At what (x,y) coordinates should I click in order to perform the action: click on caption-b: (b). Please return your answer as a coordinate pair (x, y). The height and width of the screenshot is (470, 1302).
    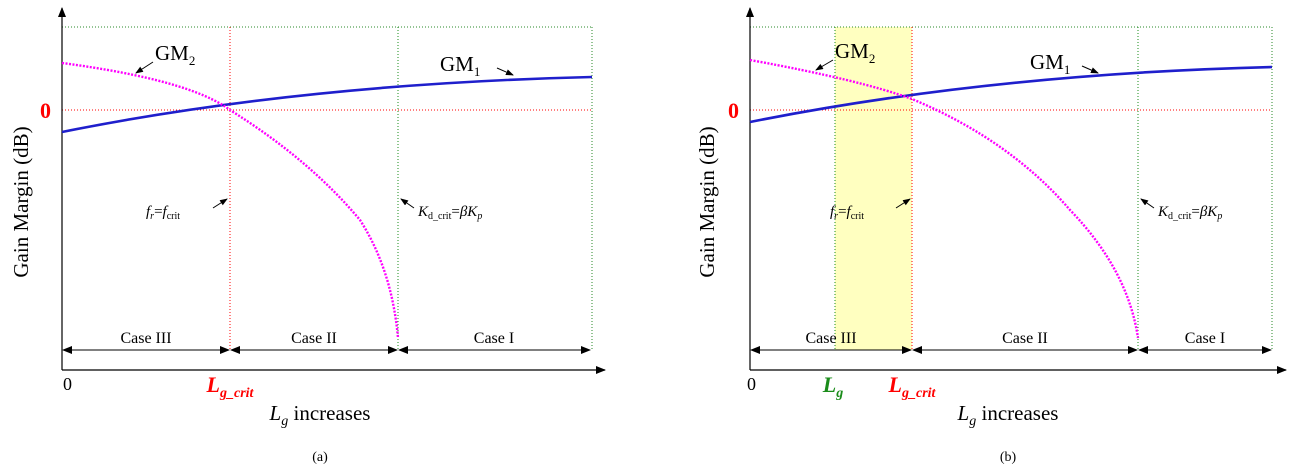
    Looking at the image, I should click on (1008, 457).